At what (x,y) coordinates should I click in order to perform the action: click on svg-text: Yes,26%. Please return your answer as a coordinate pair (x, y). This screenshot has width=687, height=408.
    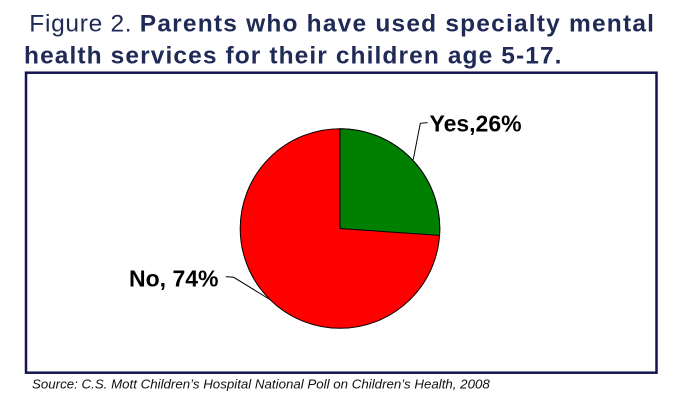
    Looking at the image, I should click on (476, 124).